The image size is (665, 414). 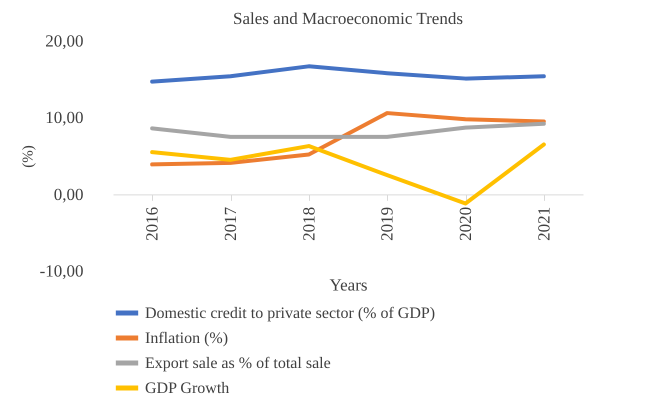 What do you see at coordinates (308, 223) in the screenshot?
I see `x-tick-label: 2018` at bounding box center [308, 223].